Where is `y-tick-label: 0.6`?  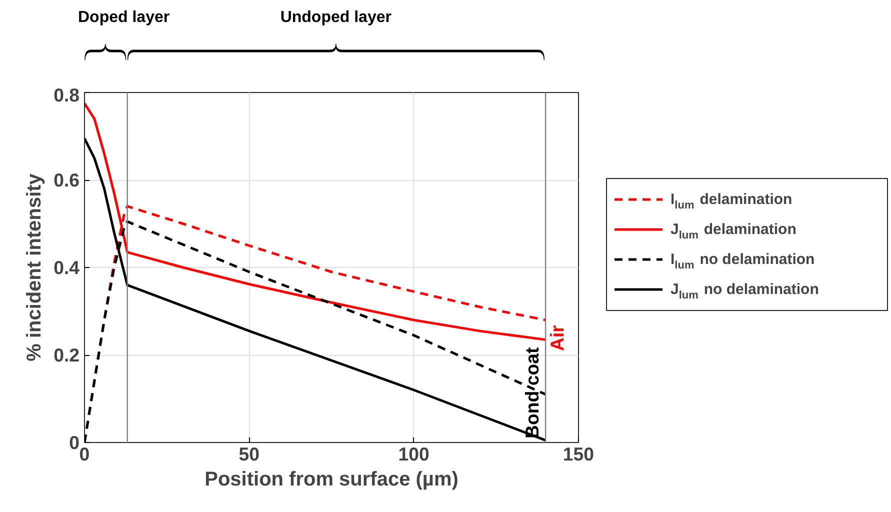 y-tick-label: 0.6 is located at coordinates (67, 180).